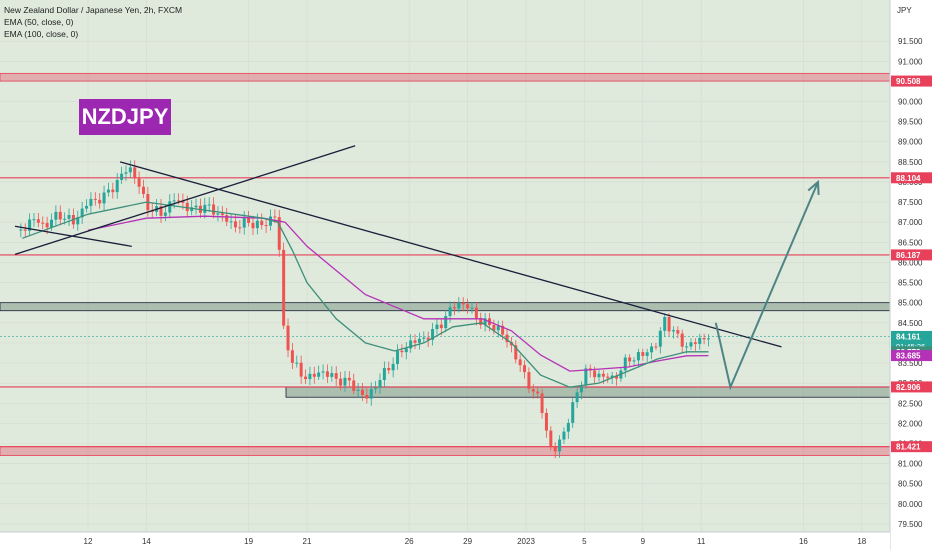  Describe the element at coordinates (409, 541) in the screenshot. I see `x-tick-label: 26` at that location.